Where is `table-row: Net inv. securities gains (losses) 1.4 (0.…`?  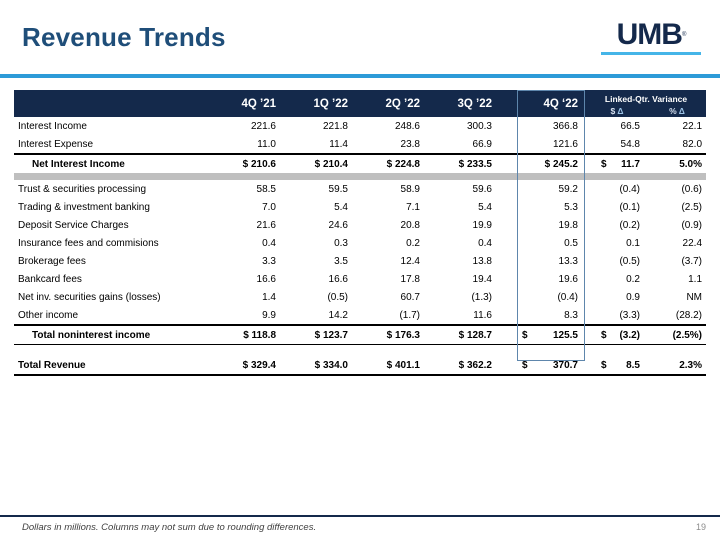
table-row: Net inv. securities gains (losses) 1.4 (0.… is located at coordinates (360, 297).